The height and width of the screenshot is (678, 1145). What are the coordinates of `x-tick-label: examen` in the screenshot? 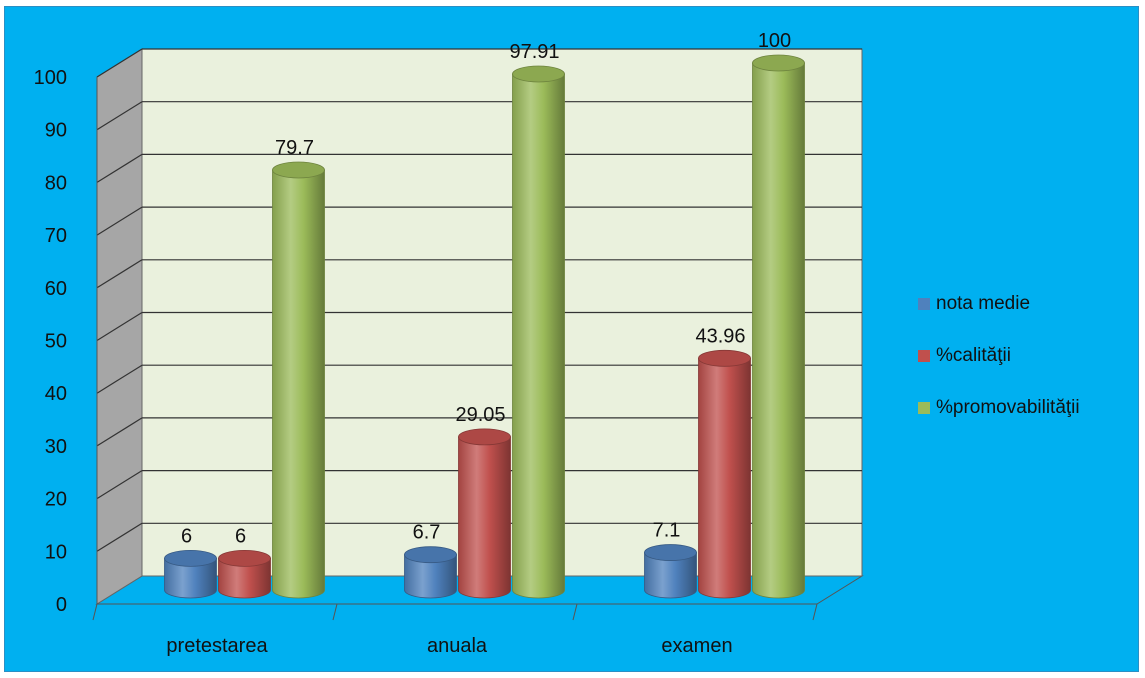 It's located at (696, 646).